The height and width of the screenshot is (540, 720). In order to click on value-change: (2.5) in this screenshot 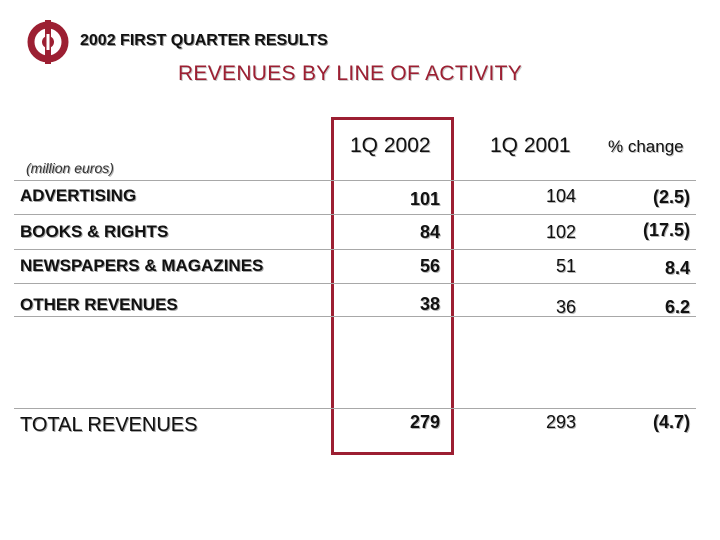, I will do `click(671, 197)`.